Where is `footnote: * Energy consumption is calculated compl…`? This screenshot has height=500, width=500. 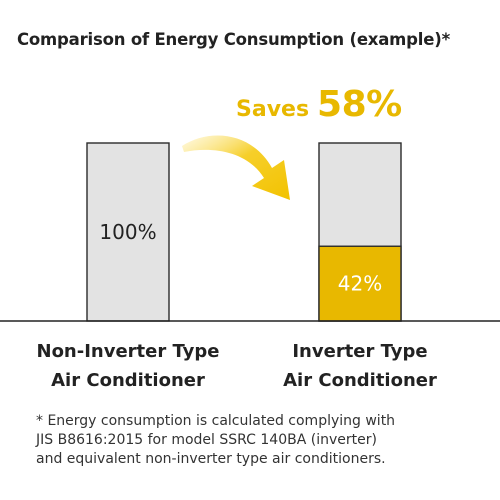 footnote: * Energy consumption is calculated compl… is located at coordinates (215, 440).